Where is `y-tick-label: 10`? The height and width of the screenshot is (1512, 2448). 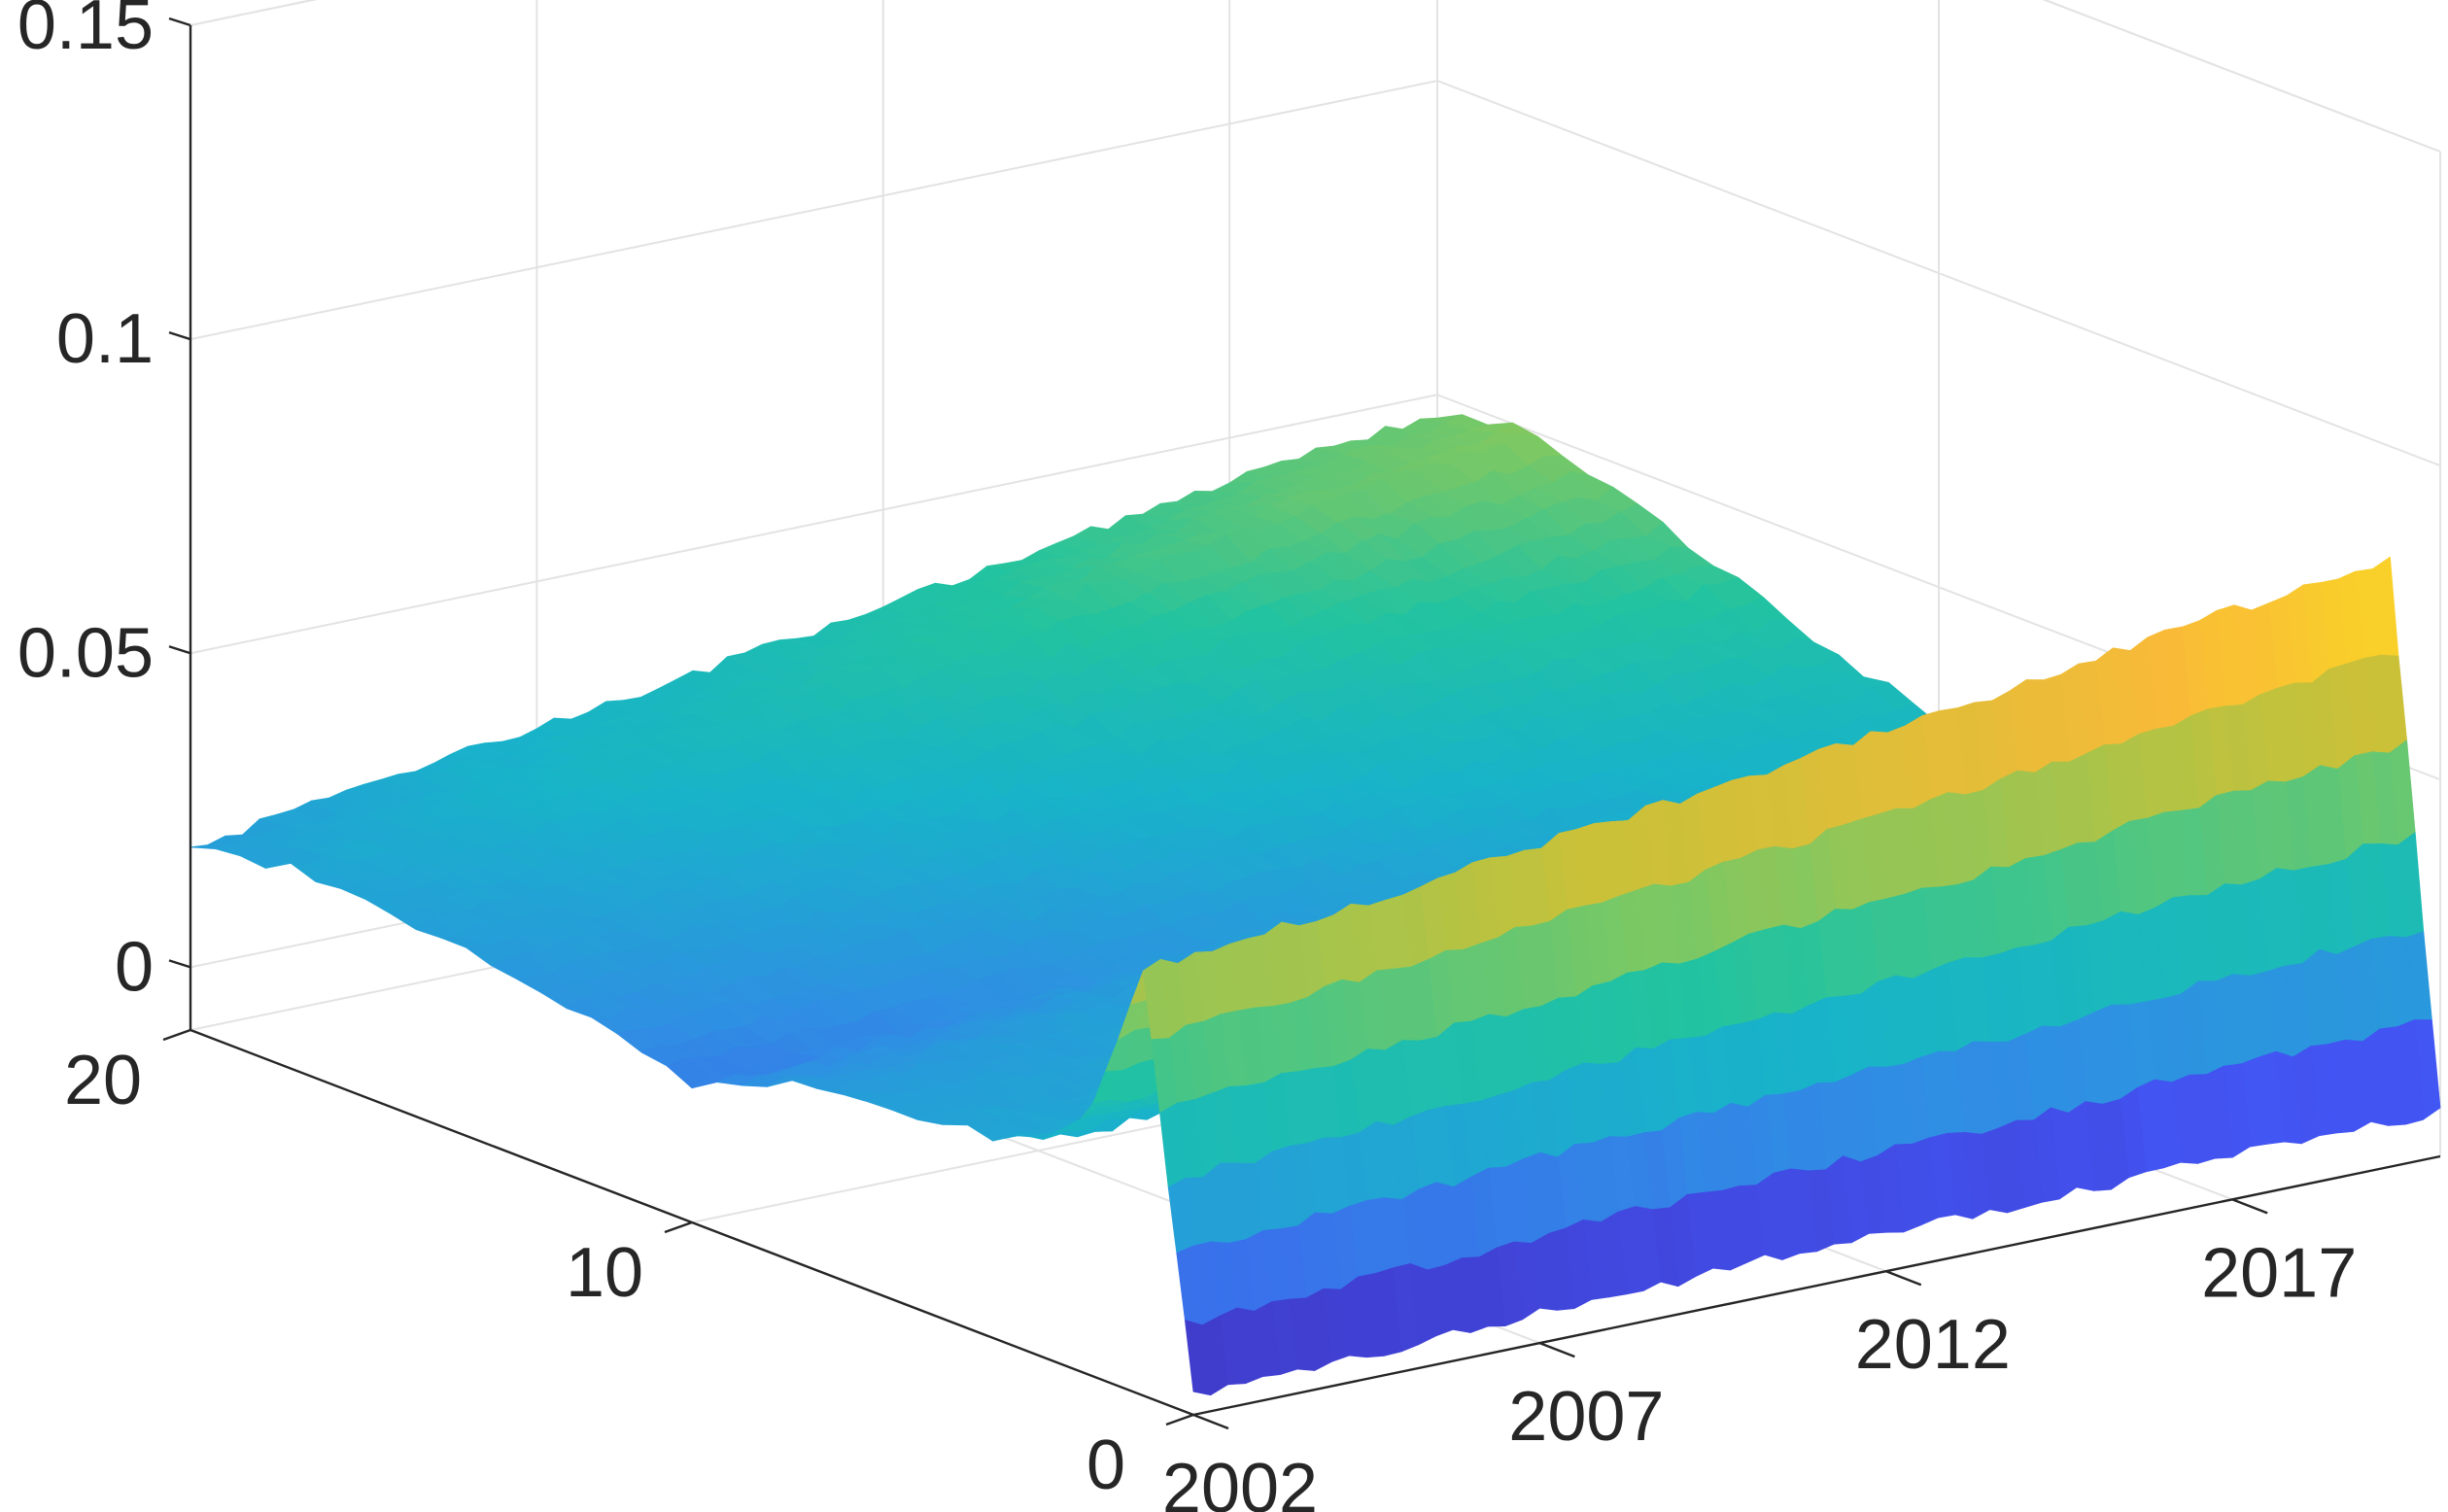
y-tick-label: 10 is located at coordinates (604, 1273).